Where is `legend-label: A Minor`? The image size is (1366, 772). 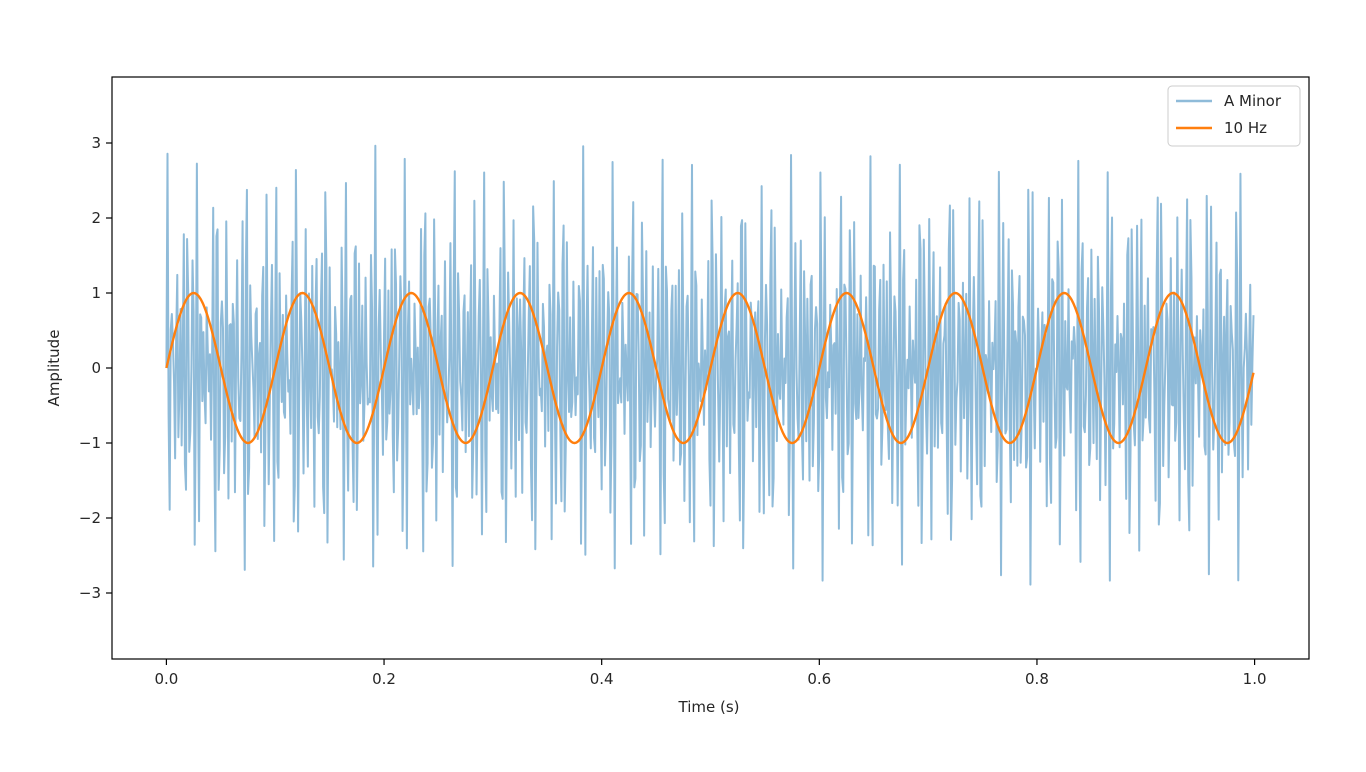
legend-label: A Minor is located at coordinates (1253, 101).